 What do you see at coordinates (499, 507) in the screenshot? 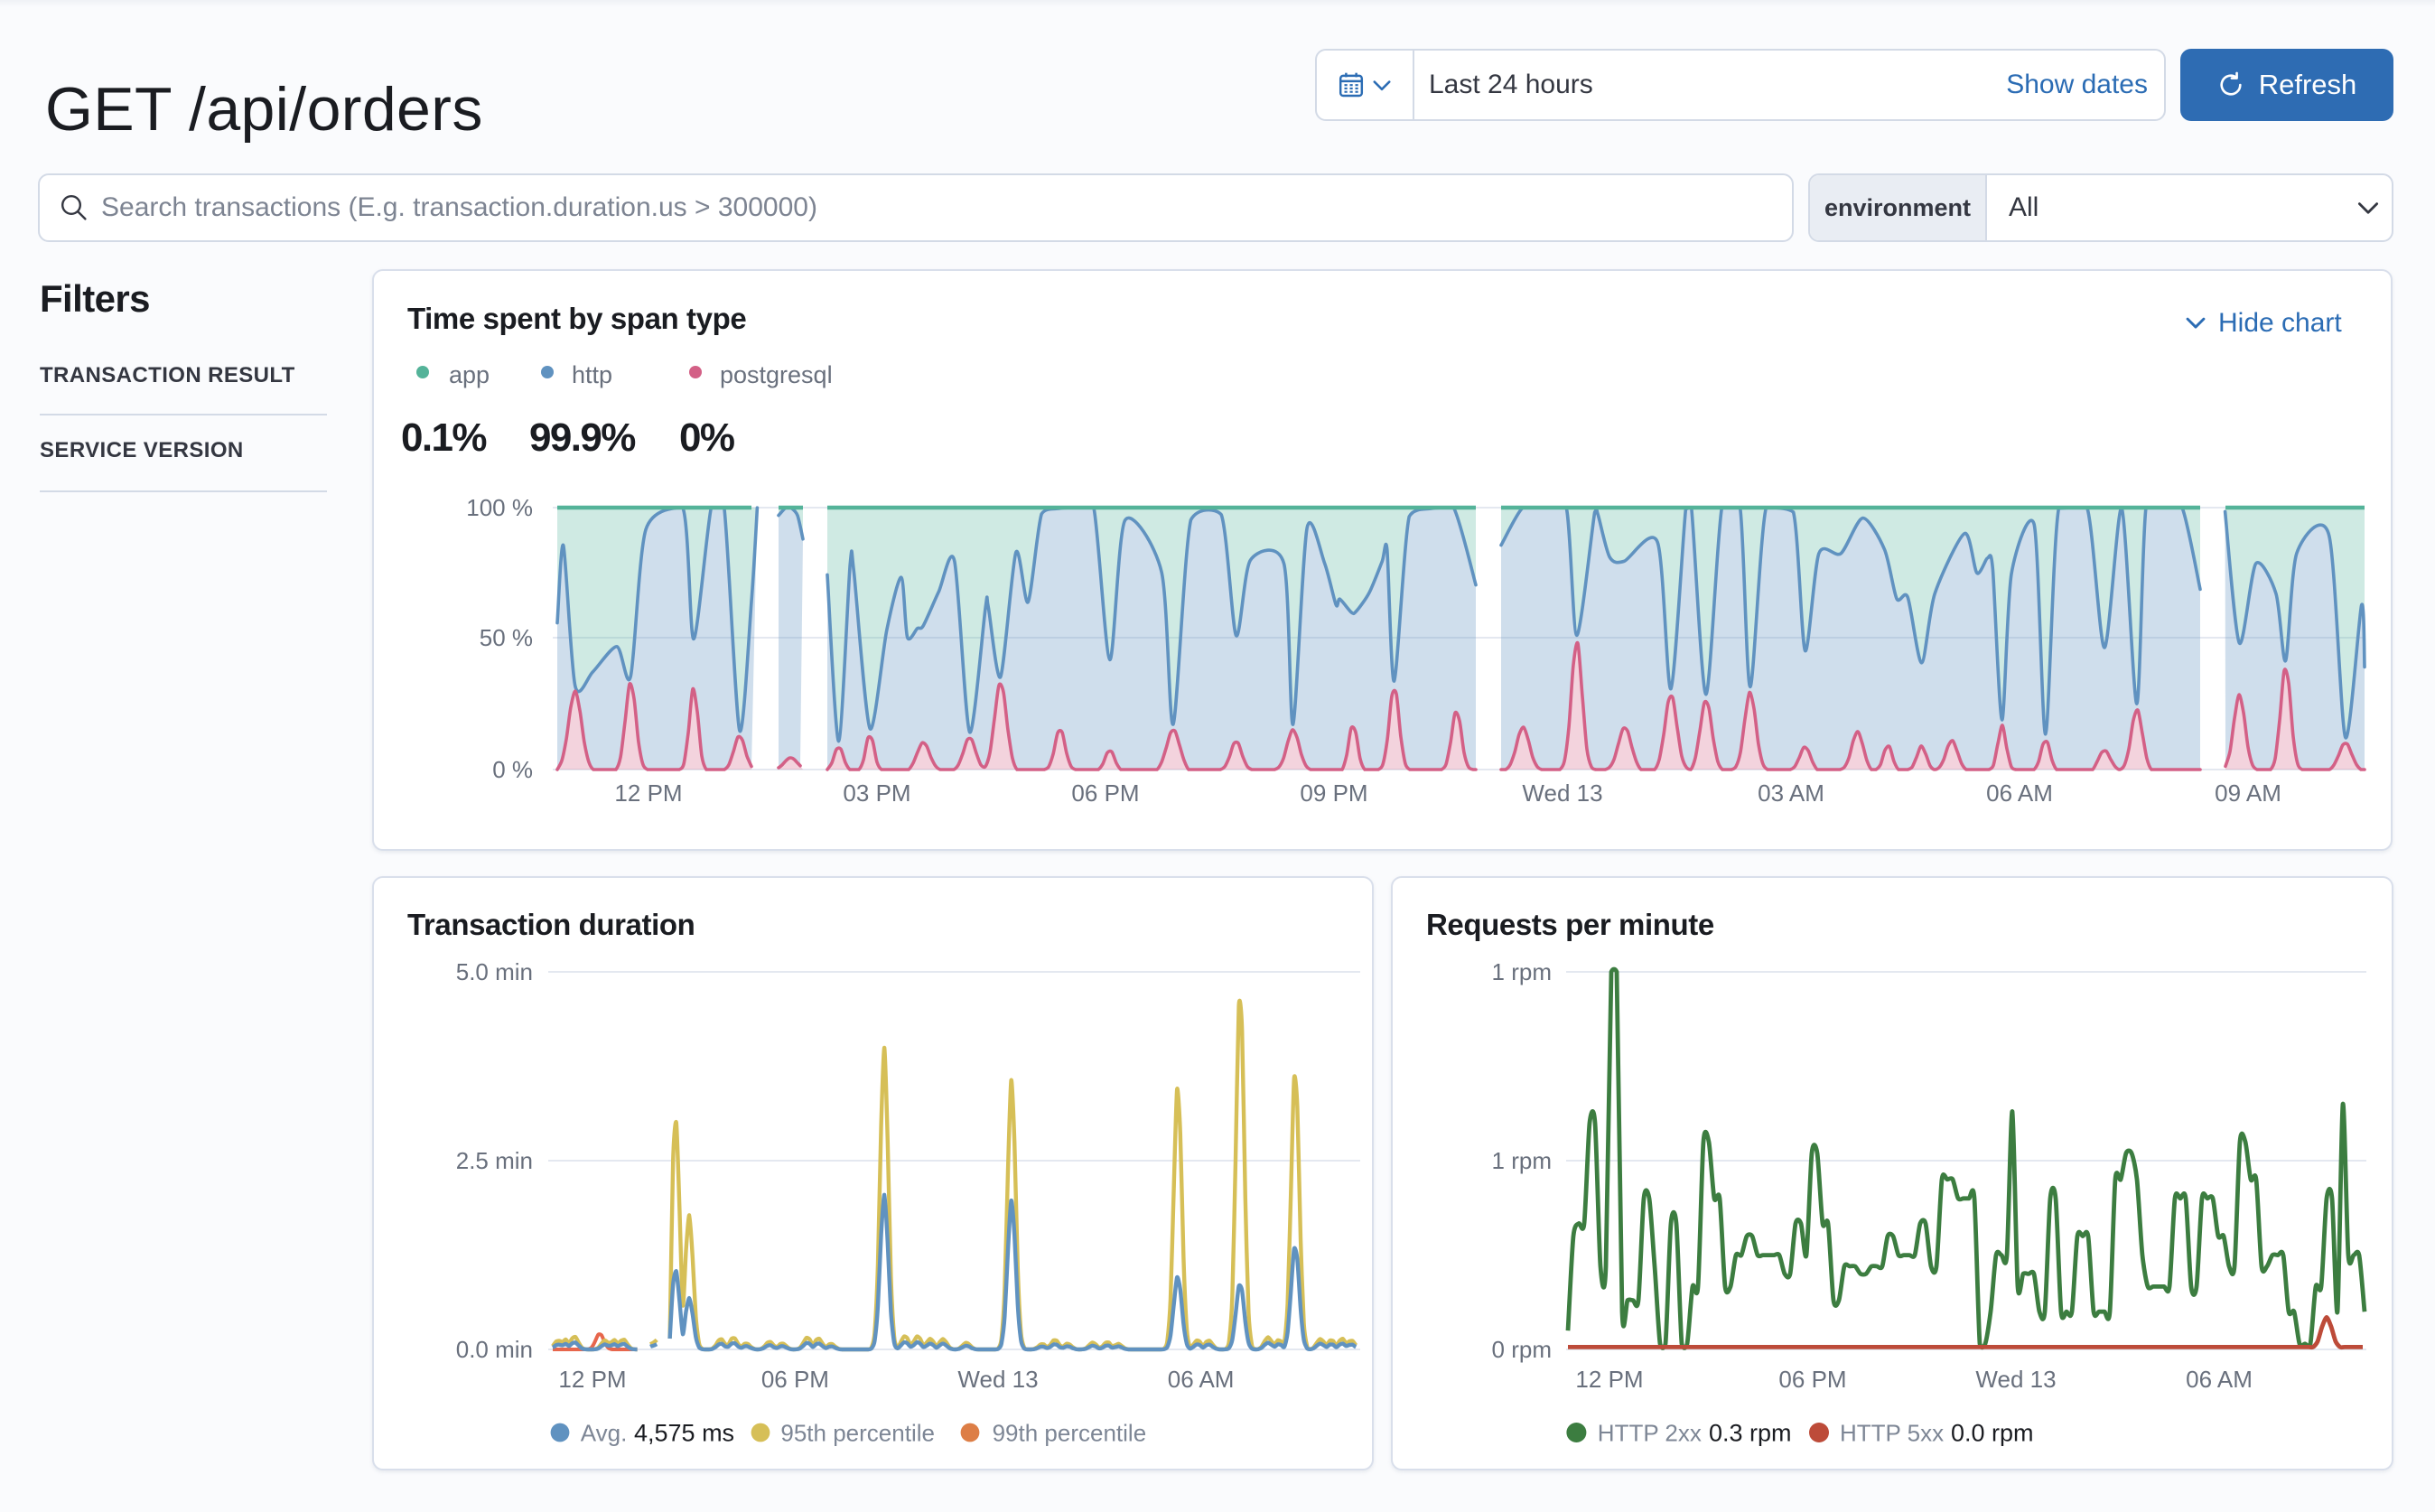
I see `svg-text: 100 %` at bounding box center [499, 507].